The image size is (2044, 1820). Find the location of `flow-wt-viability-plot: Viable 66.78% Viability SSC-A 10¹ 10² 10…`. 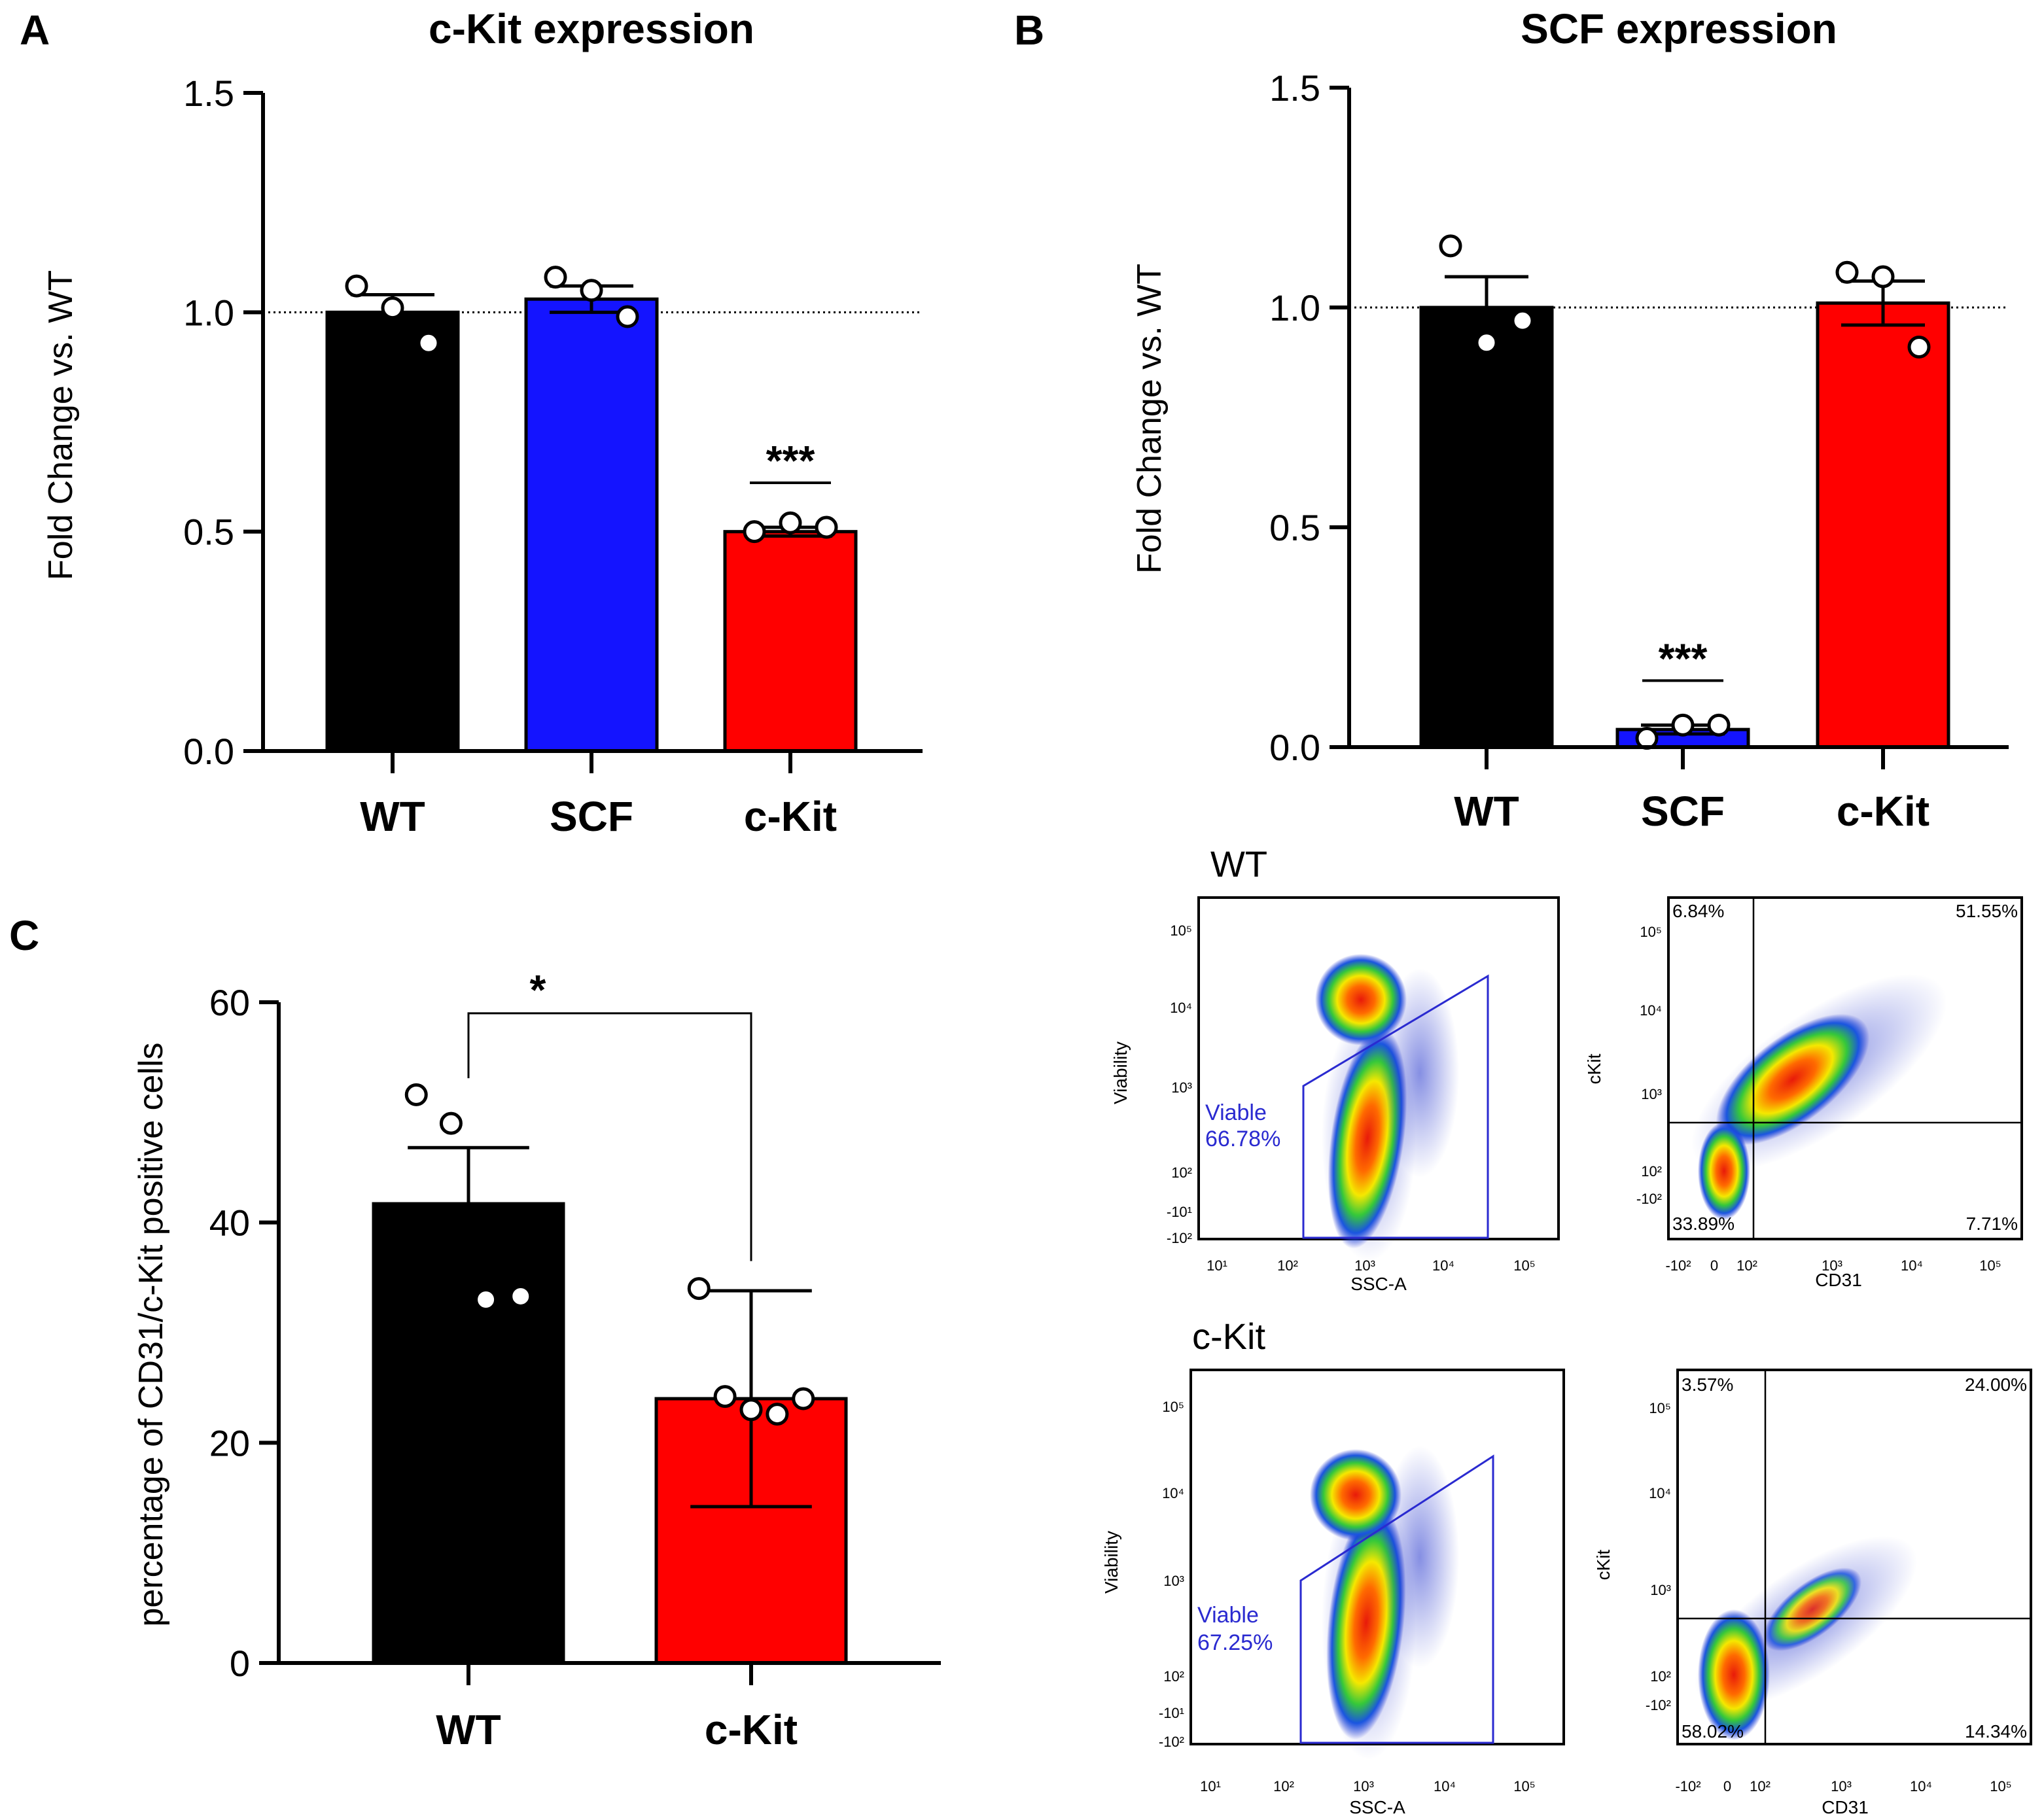

flow-wt-viability-plot: Viable 66.78% Viability SSC-A 10¹ 10² 10… is located at coordinates (1335, 1095).